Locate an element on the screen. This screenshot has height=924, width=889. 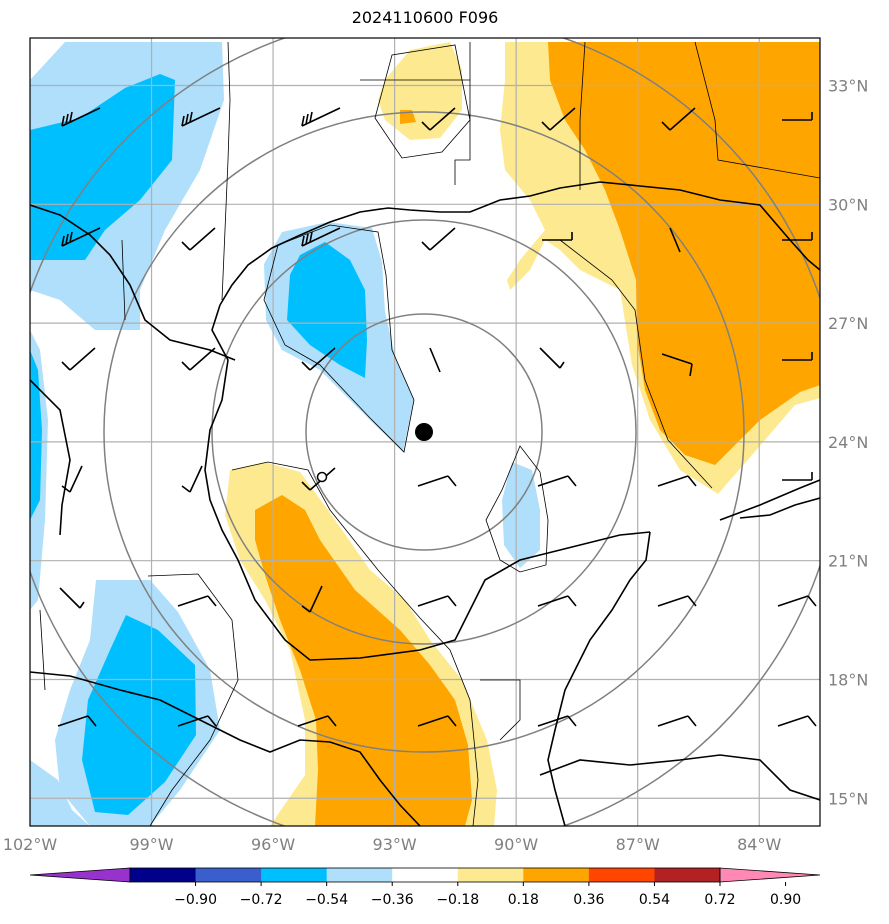
lat-tick-label: 27°N is located at coordinates (848, 323).